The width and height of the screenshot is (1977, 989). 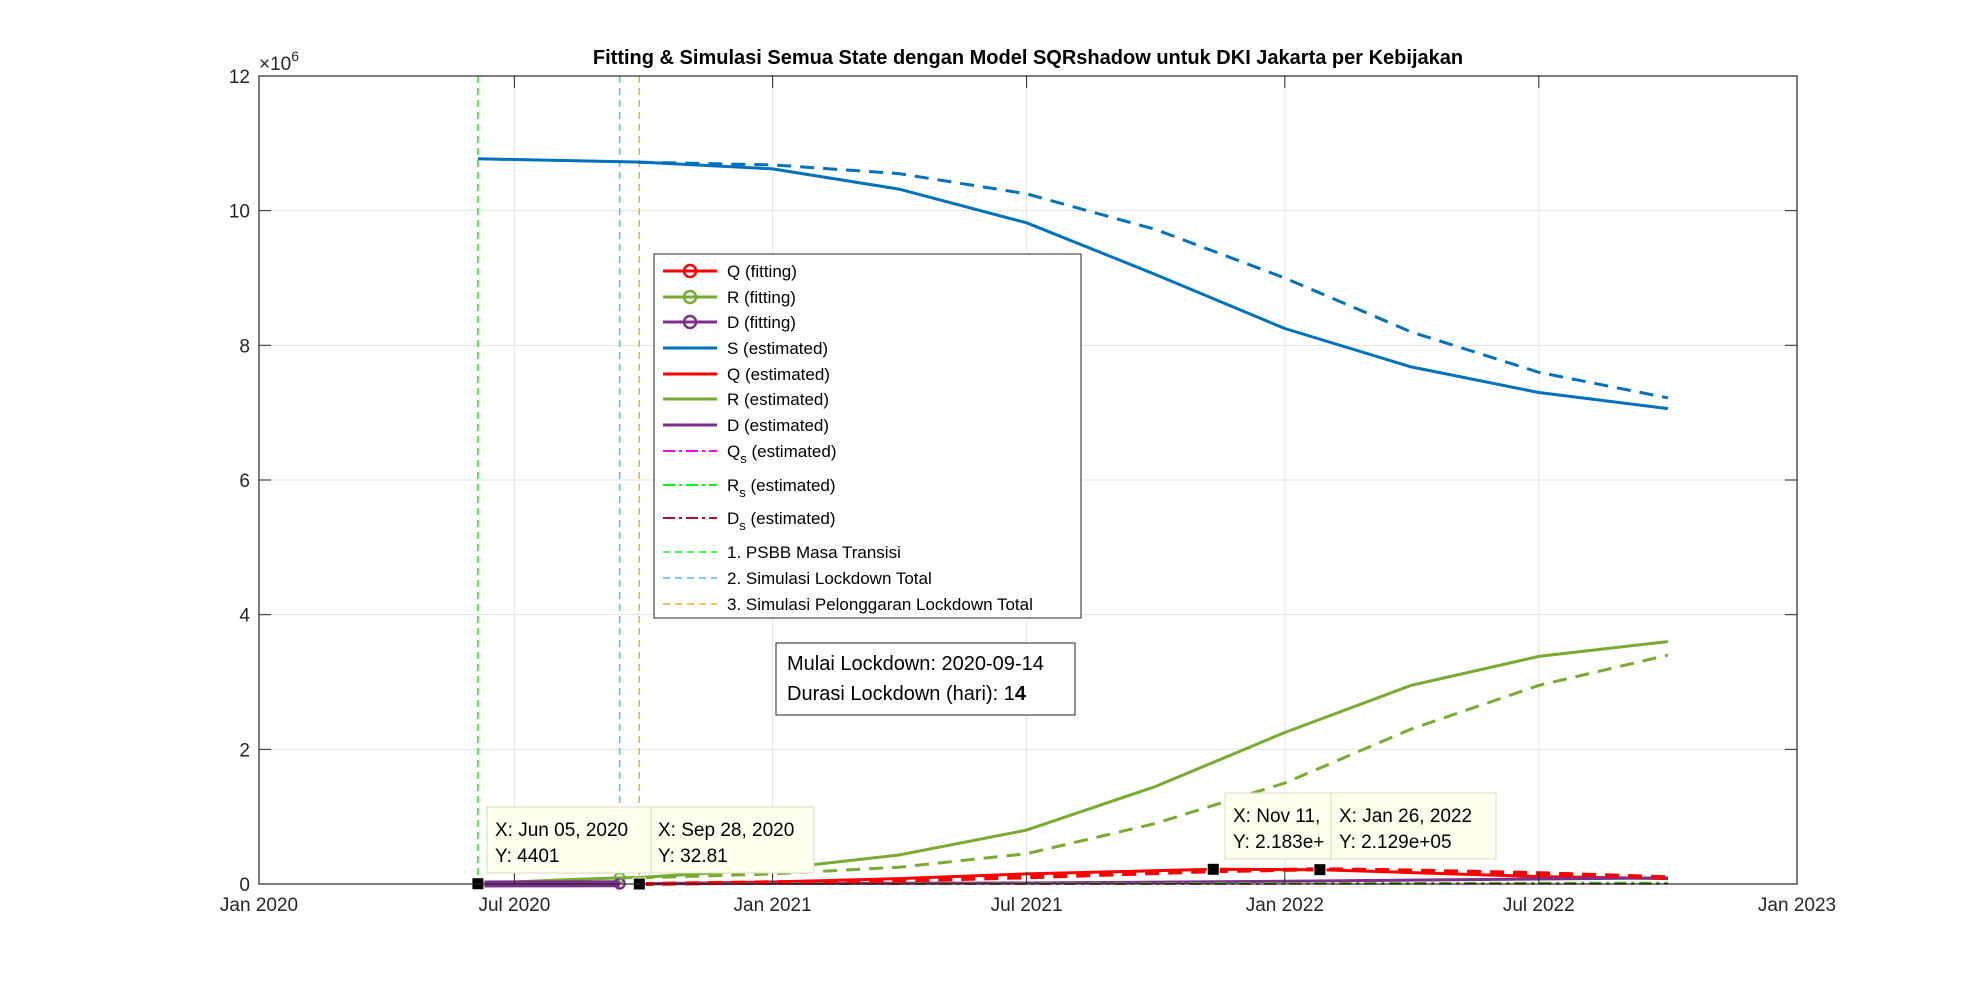 I want to click on y-tick-label: 6, so click(x=244, y=481).